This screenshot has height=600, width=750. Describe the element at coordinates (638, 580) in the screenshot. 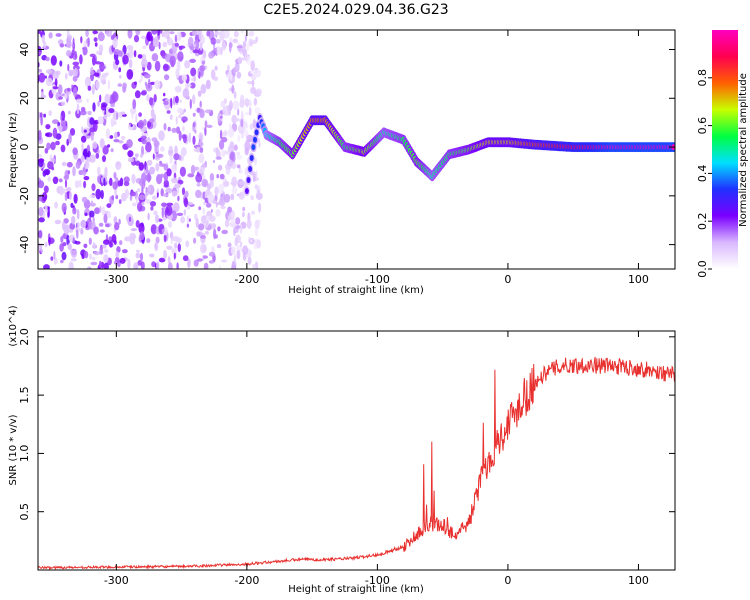

I see `x-tick-label: 100` at that location.